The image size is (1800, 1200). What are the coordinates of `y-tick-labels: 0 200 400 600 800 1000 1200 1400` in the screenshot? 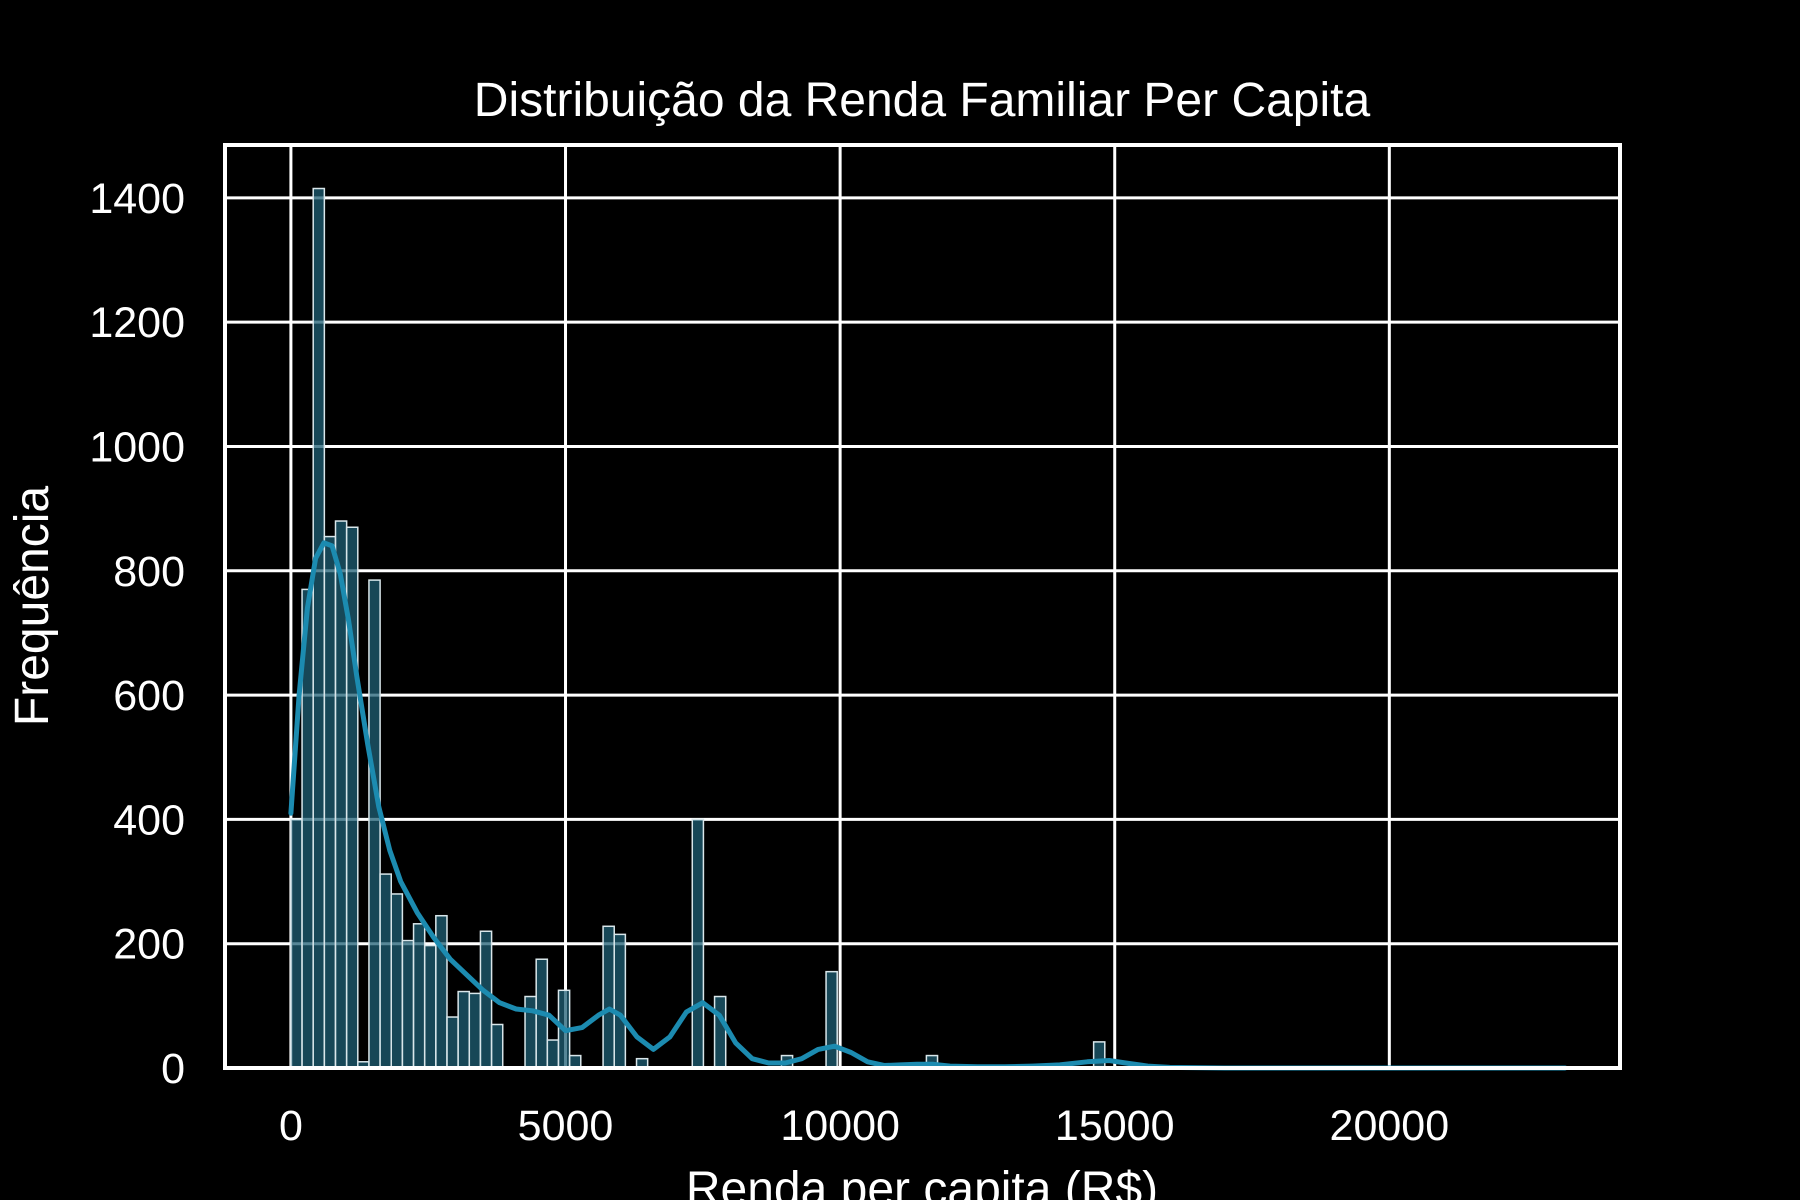 It's located at (137, 634).